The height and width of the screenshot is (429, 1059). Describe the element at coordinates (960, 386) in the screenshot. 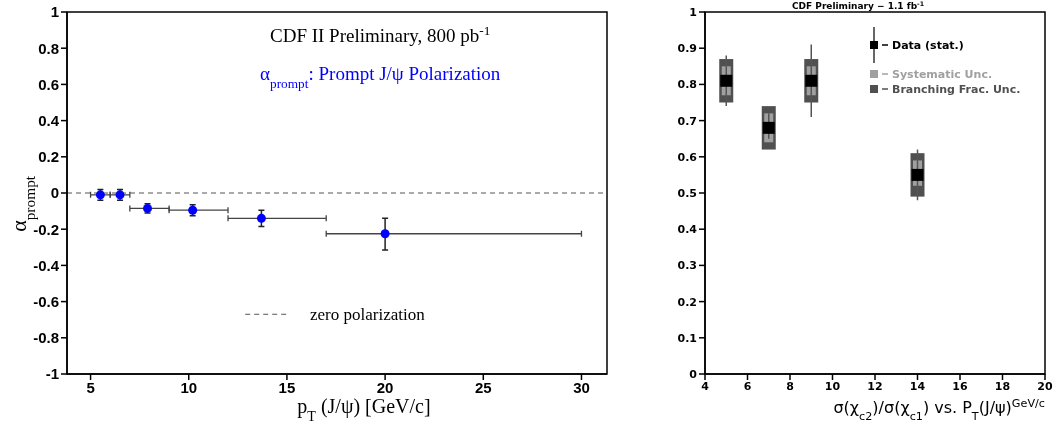

I see `x-tick-label: 16` at that location.